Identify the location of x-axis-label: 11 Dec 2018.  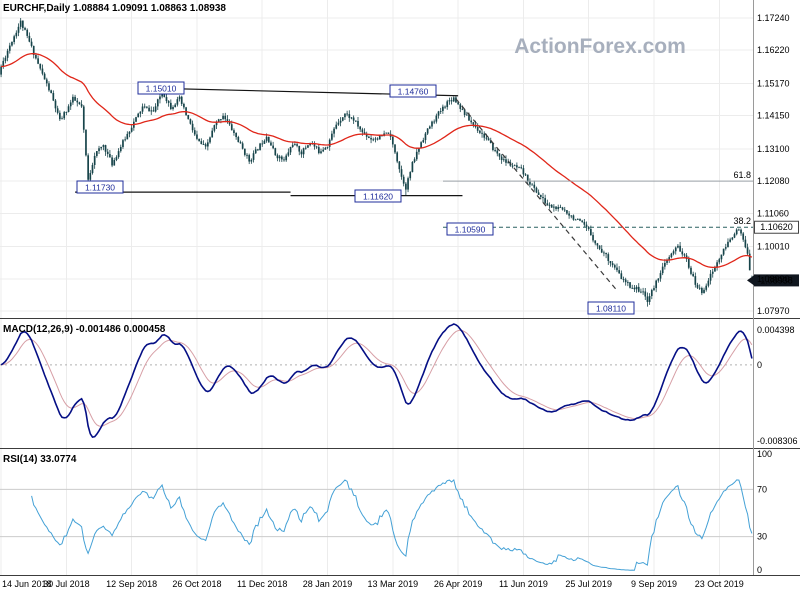
(262, 584).